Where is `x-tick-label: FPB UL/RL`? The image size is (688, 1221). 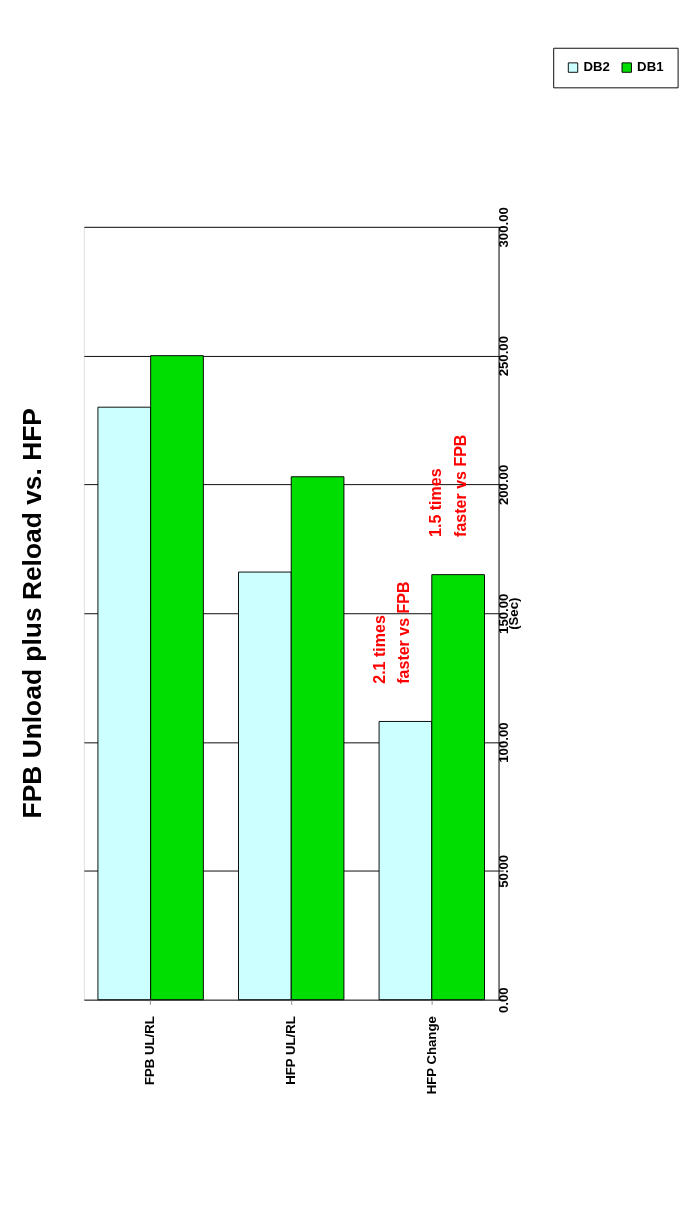 x-tick-label: FPB UL/RL is located at coordinates (150, 1051).